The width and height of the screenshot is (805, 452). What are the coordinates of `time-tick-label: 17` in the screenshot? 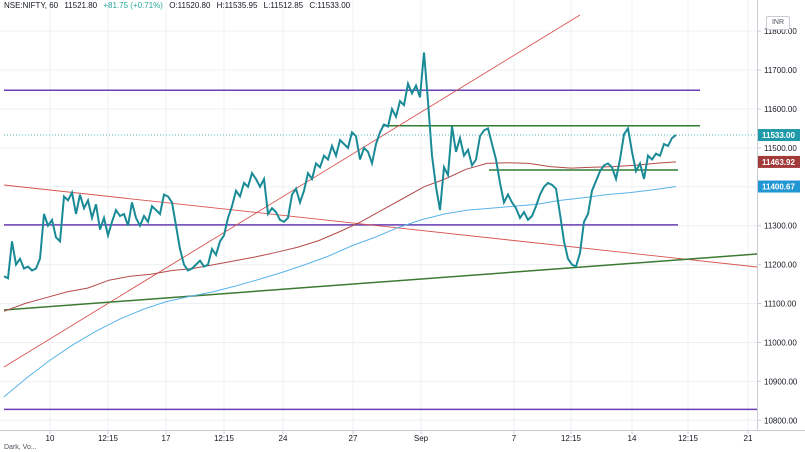 It's located at (166, 438).